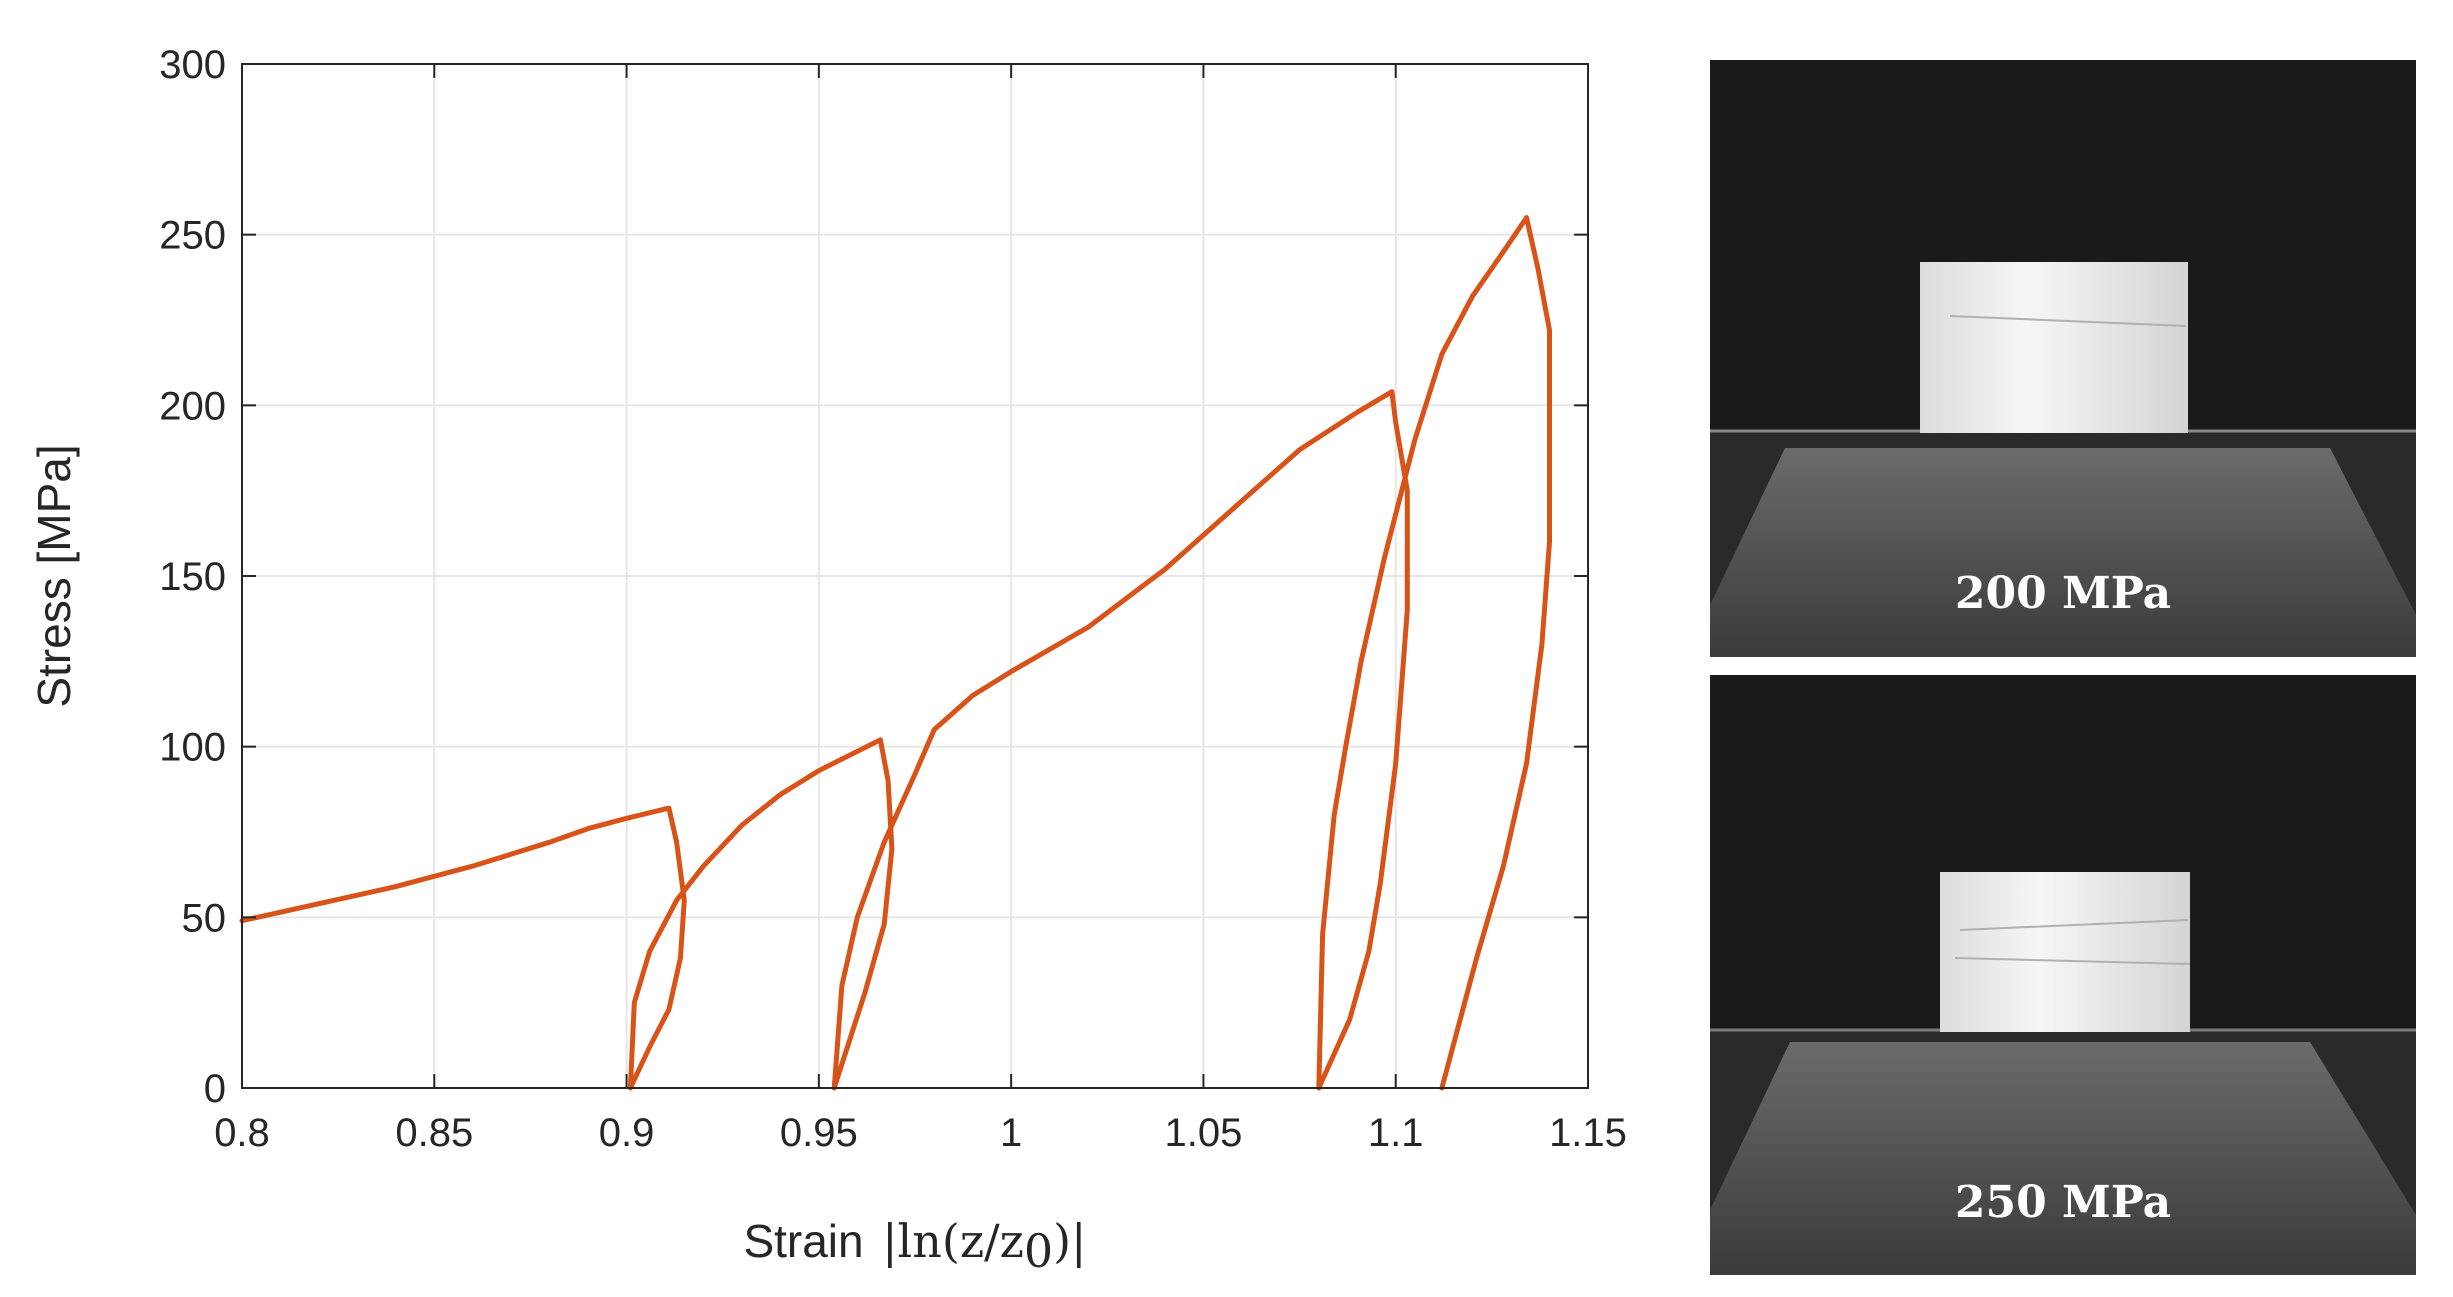  What do you see at coordinates (242, 1133) in the screenshot?
I see `x-tick-label: 0.8` at bounding box center [242, 1133].